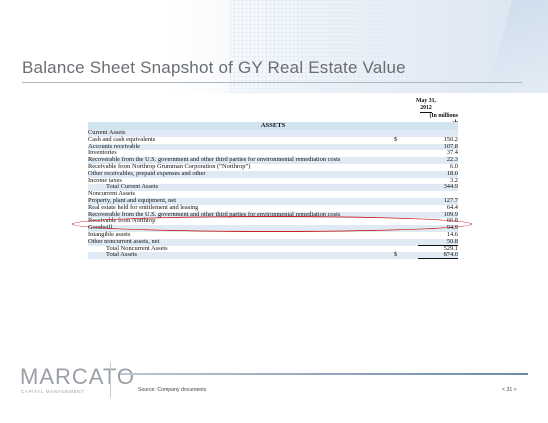 The width and height of the screenshot is (548, 423). Describe the element at coordinates (132, 200) in the screenshot. I see `row-label: Property, plant and equipment, net` at that location.